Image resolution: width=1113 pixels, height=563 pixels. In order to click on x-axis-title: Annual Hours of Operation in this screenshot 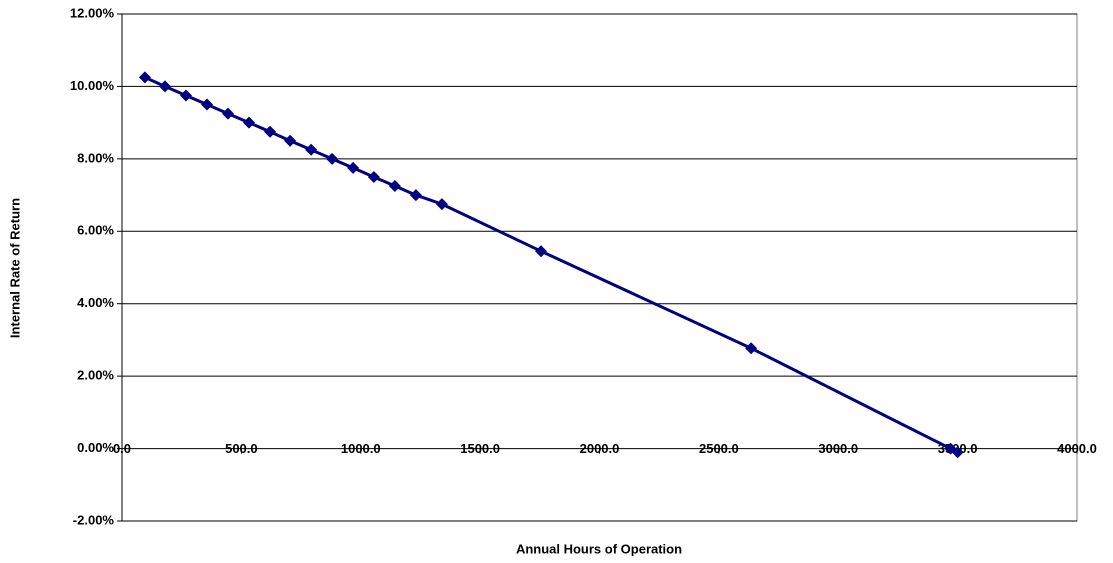, I will do `click(599, 548)`.